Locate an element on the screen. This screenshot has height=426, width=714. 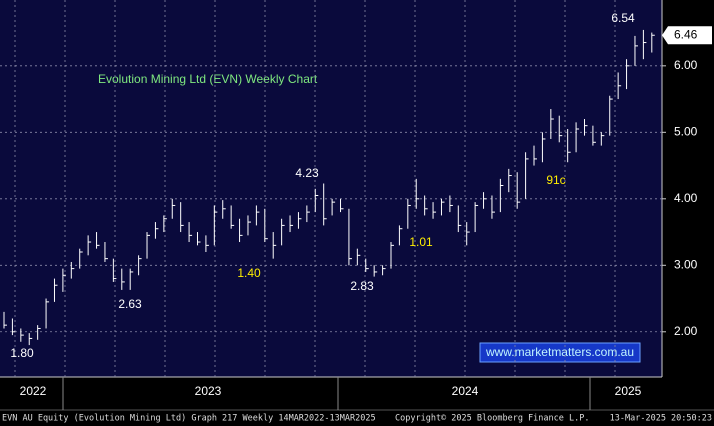
annotation: 1.01 is located at coordinates (421, 242).